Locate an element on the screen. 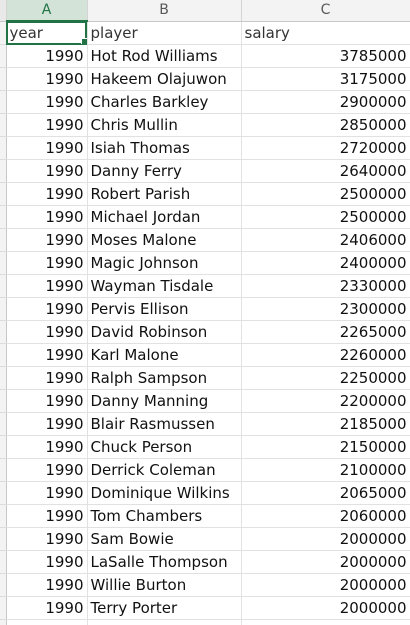 The image size is (410, 625). salary-cell: 2150000 is located at coordinates (325, 447).